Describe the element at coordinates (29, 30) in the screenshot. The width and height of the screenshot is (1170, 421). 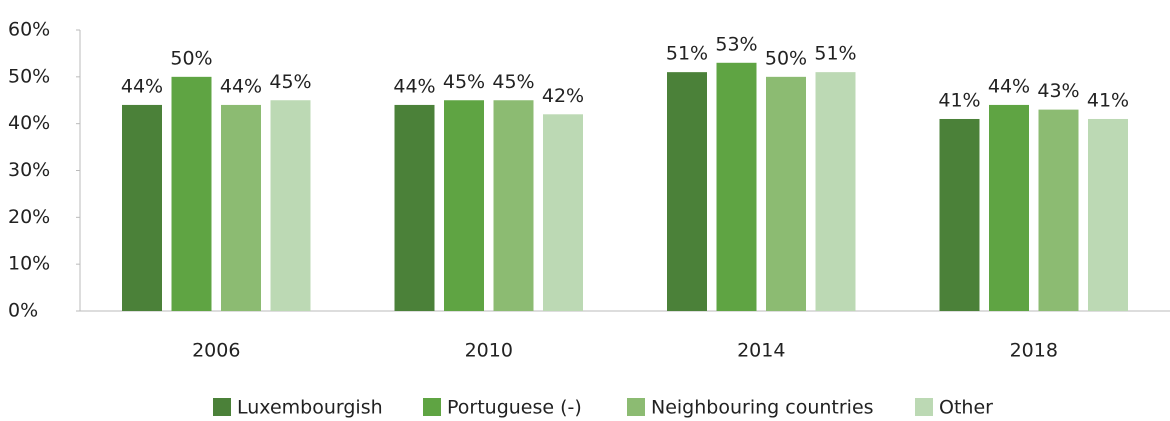
I see `y-tick-label: 60%` at that location.